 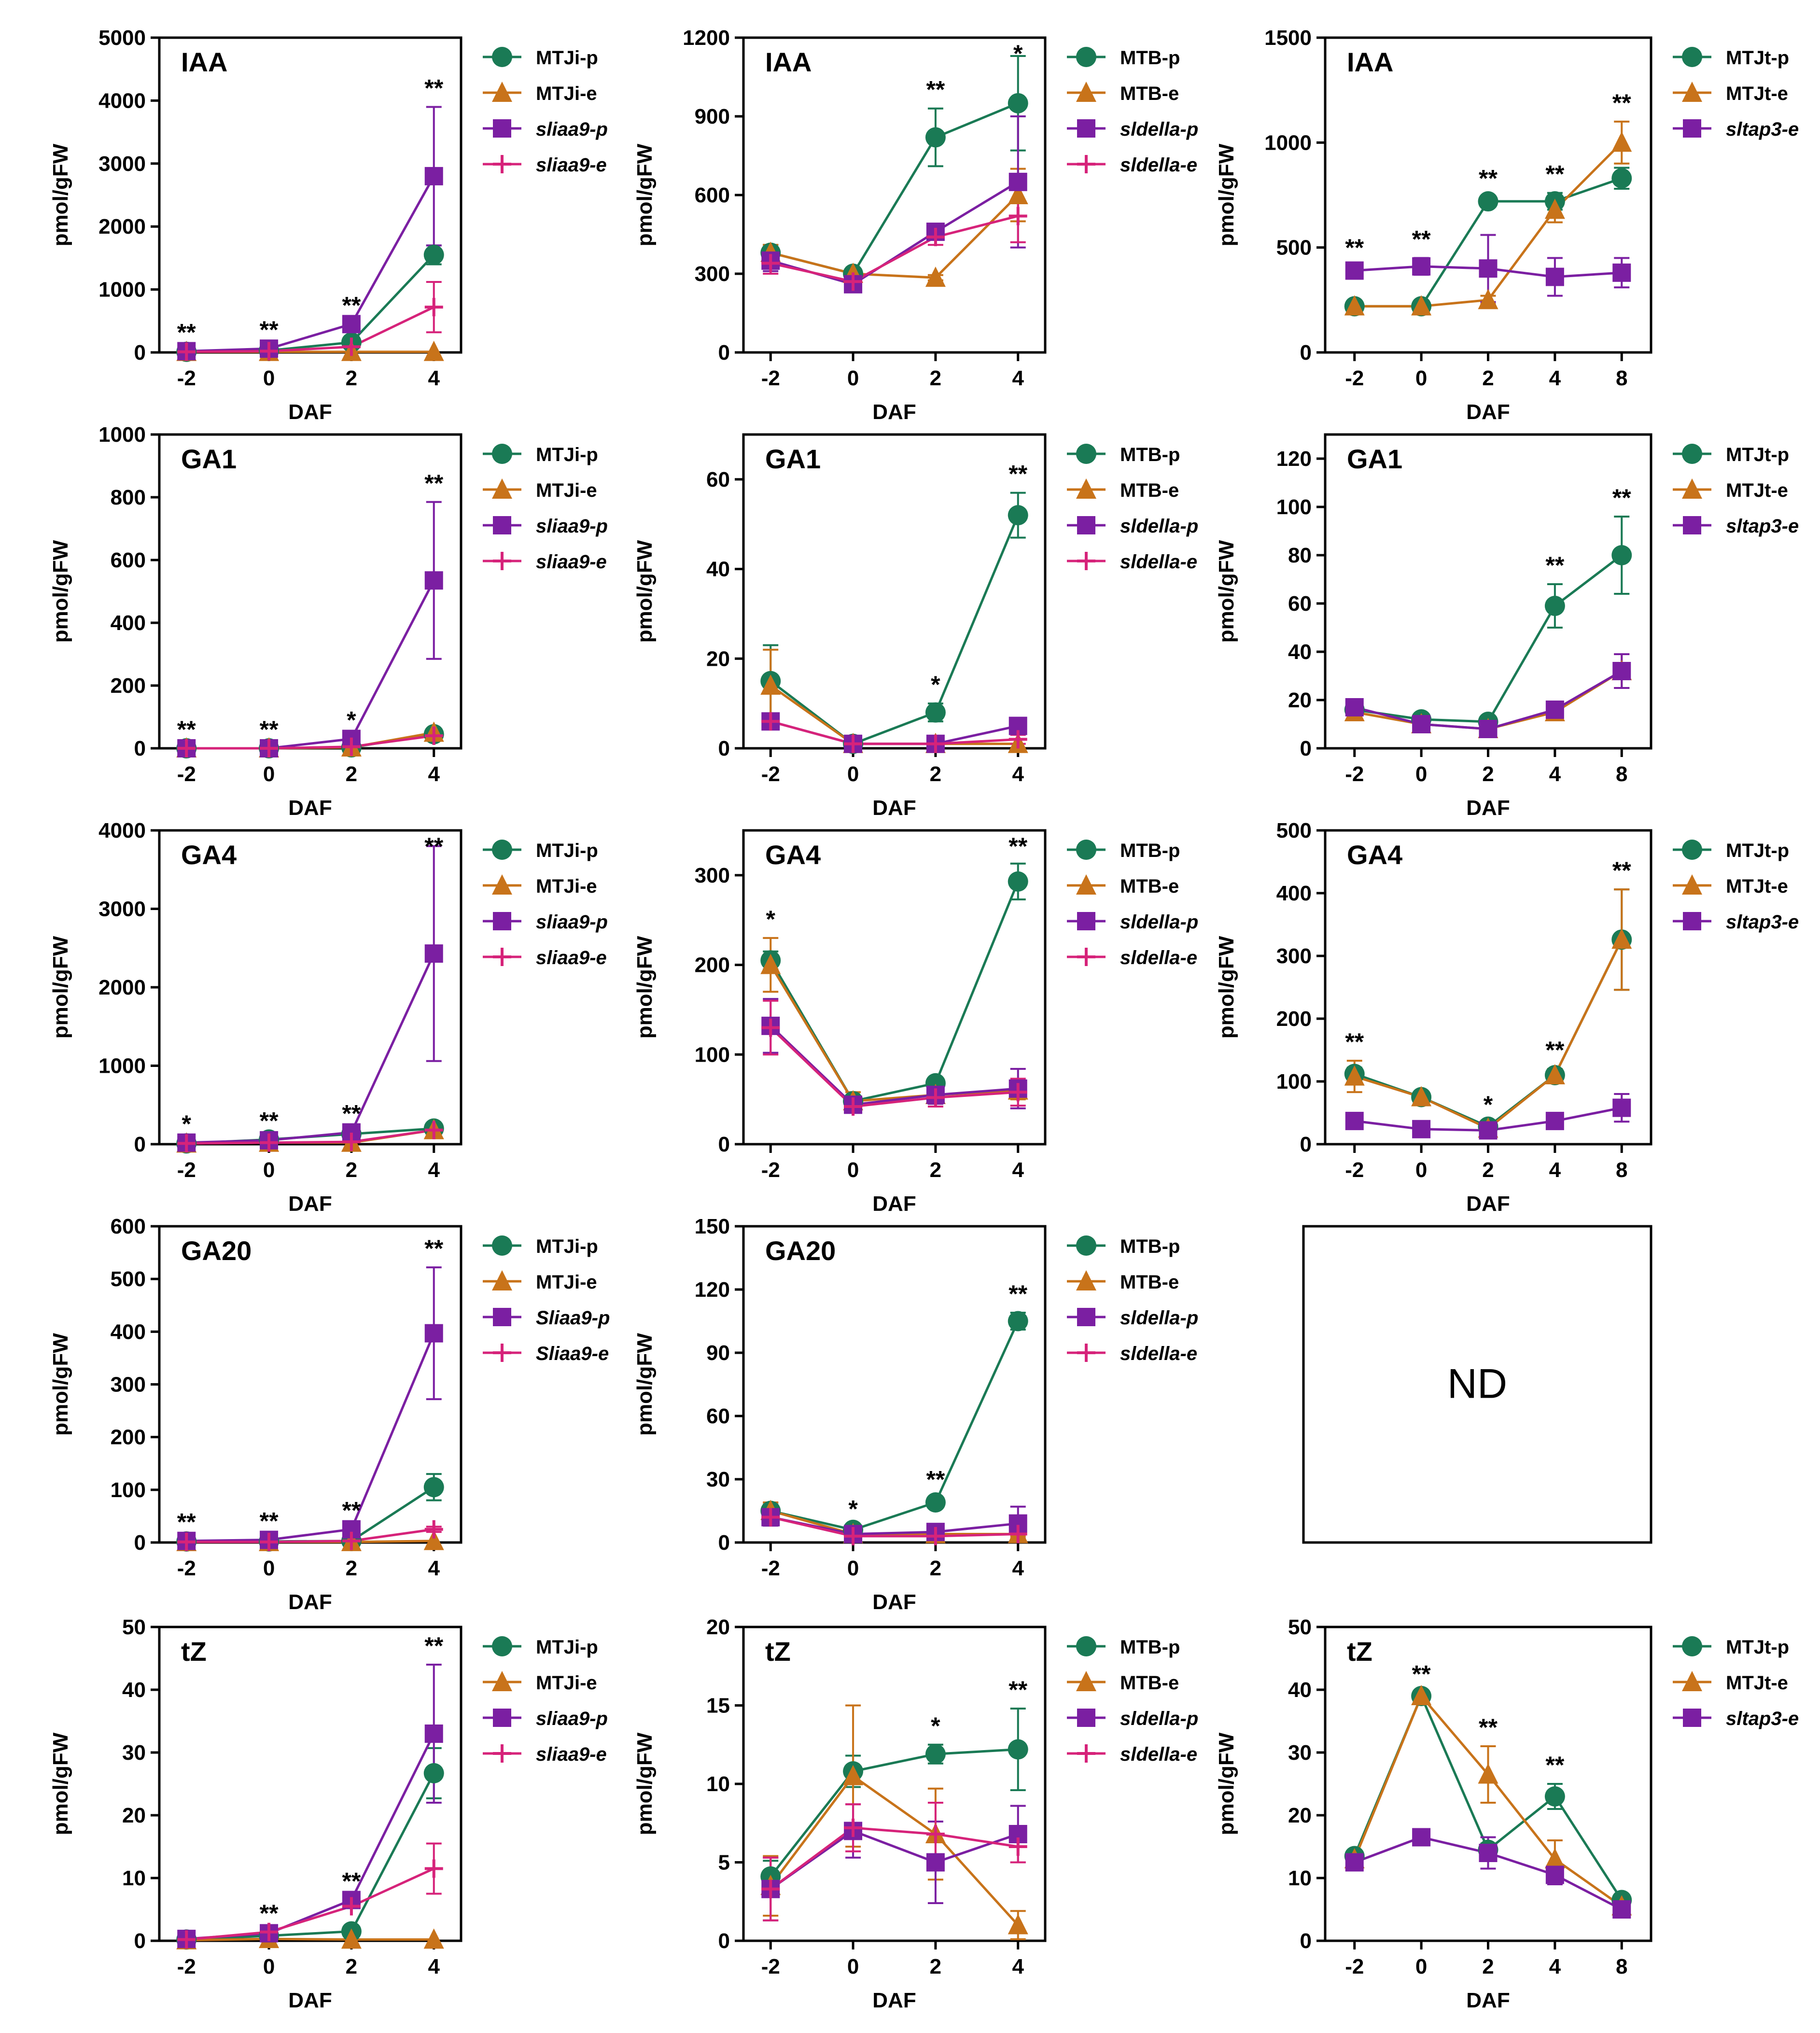 What do you see at coordinates (434, 1529) in the screenshot?
I see `data-point-Sliaa9-e` at bounding box center [434, 1529].